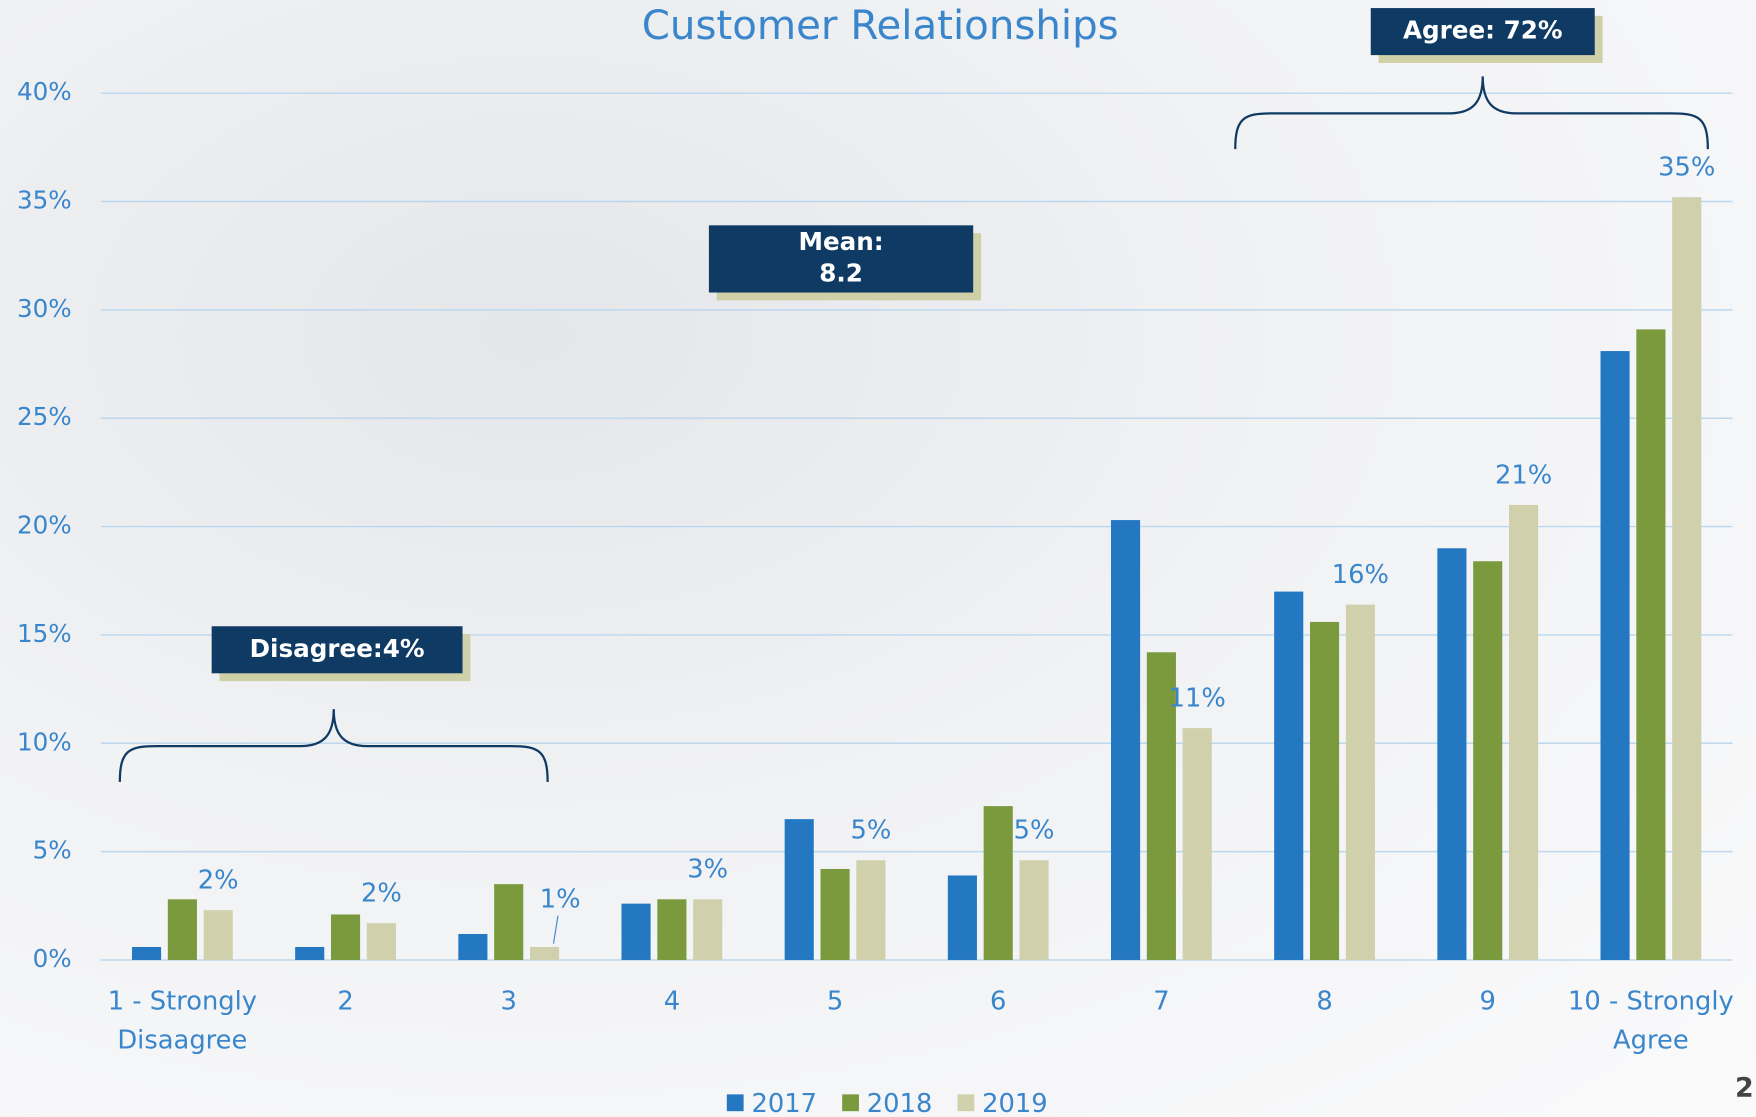 The width and height of the screenshot is (1756, 1117). I want to click on x-tick-label: 2, so click(345, 1001).